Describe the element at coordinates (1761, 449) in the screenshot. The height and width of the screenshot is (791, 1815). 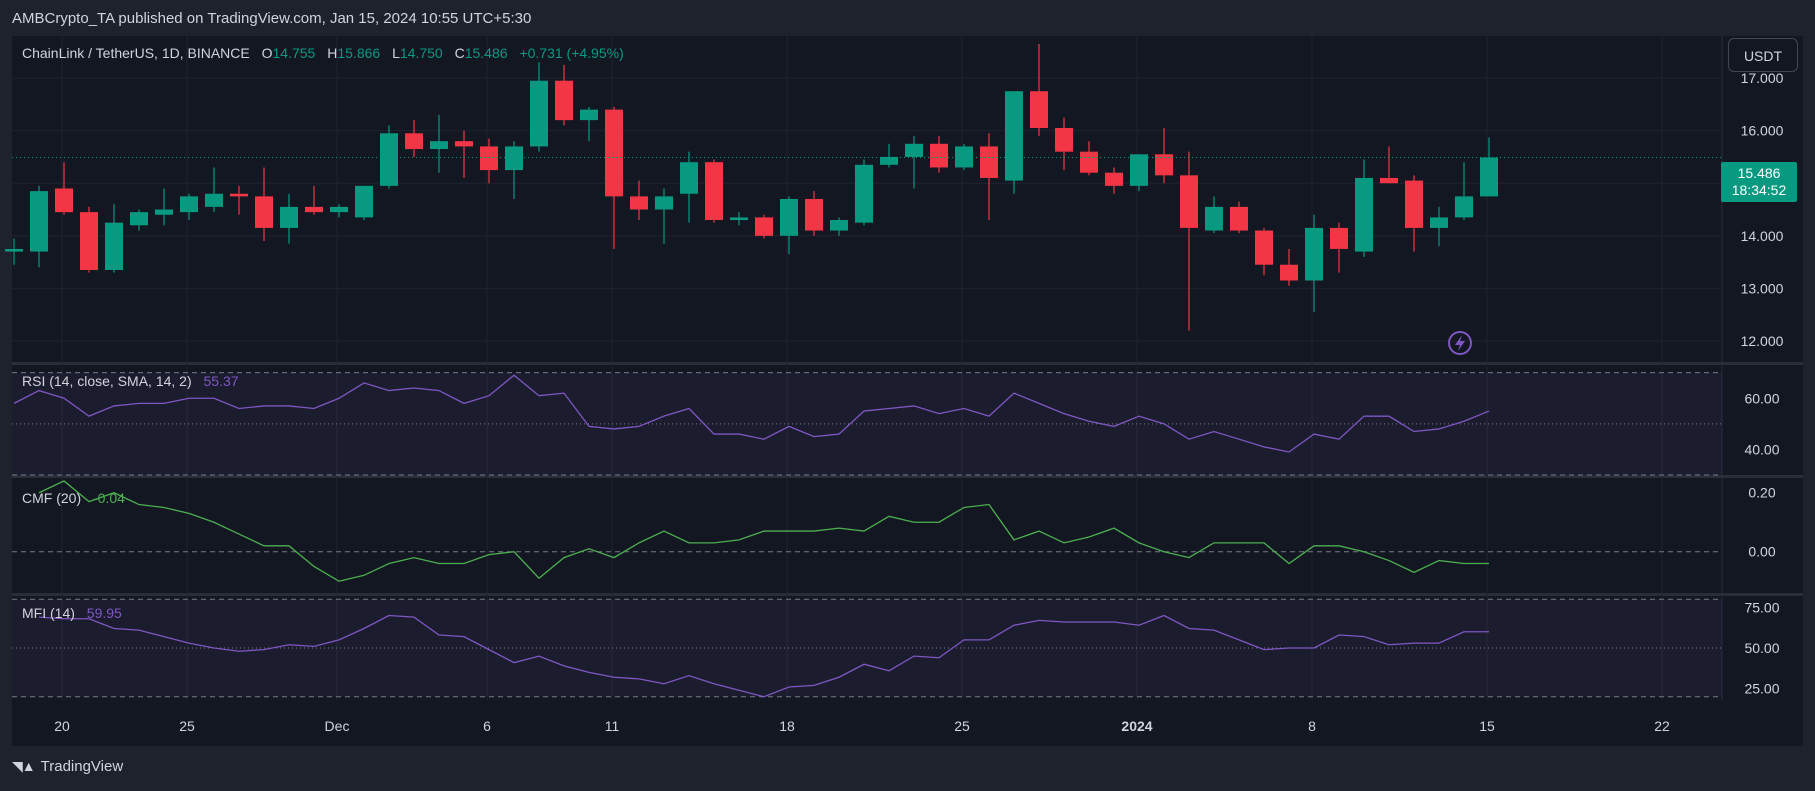
I see `rsi-tick-label: 40.00` at that location.